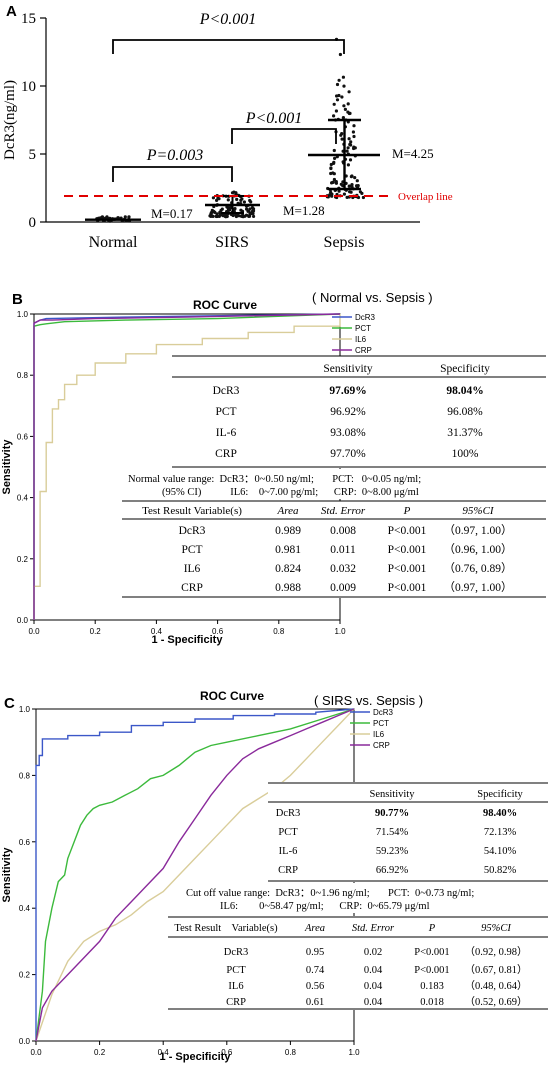  What do you see at coordinates (392, 870) in the screenshot?
I see `sens-value: 66.92%` at bounding box center [392, 870].